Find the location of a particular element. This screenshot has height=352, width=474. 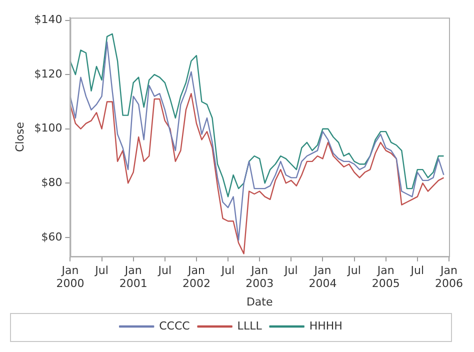

y-tick-label: $100 is located at coordinates (48, 128).